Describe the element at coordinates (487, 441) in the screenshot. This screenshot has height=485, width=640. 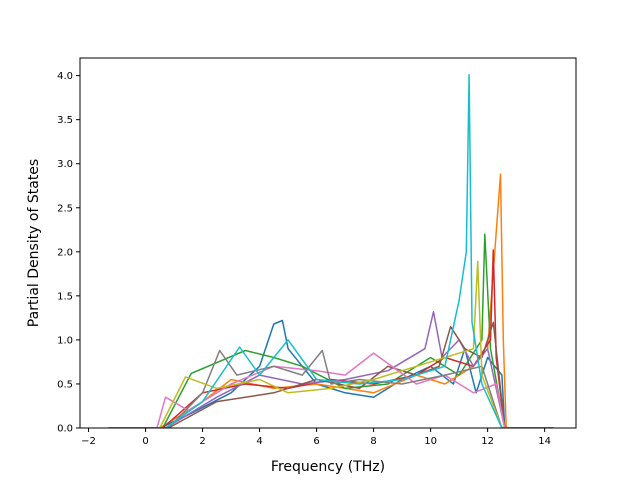
I see `x-tick-label: 12` at that location.